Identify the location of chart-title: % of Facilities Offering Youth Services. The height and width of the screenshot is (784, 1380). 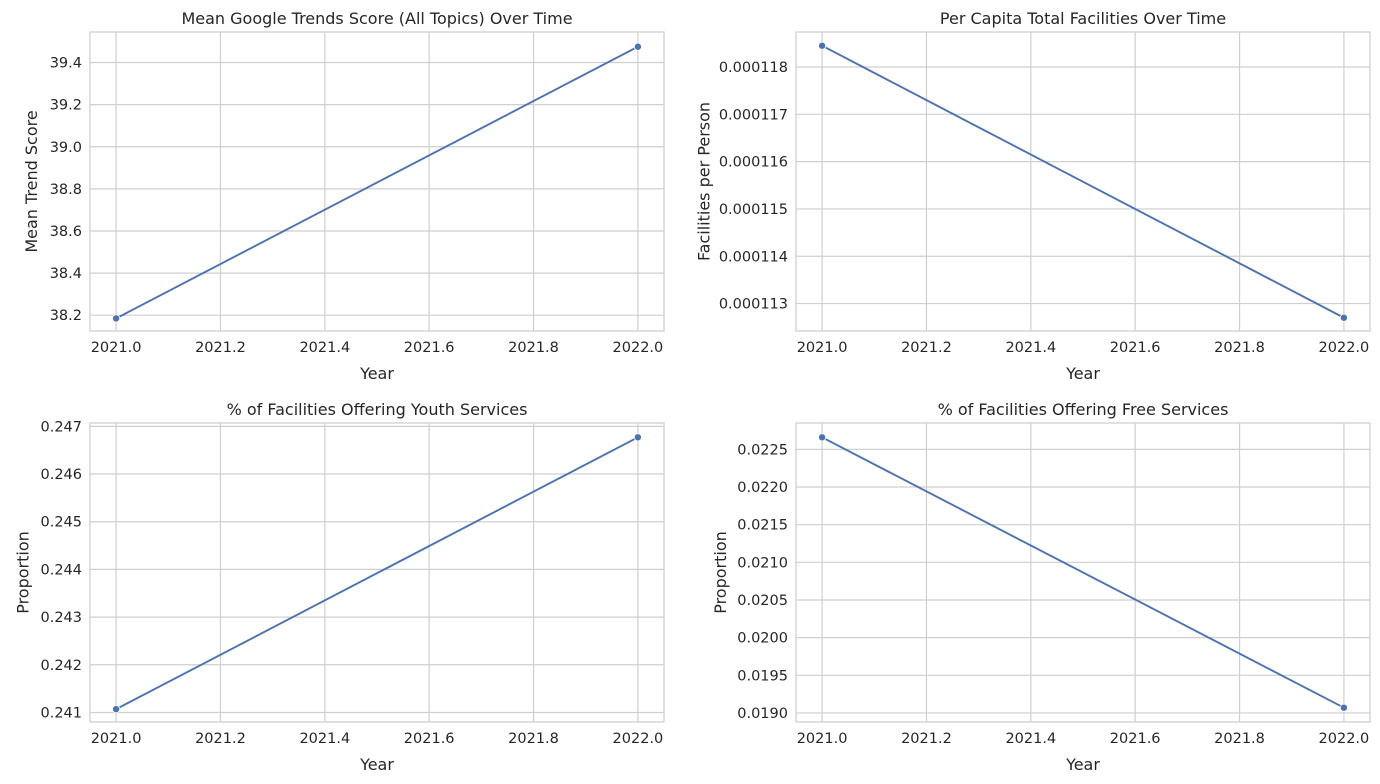
(377, 409).